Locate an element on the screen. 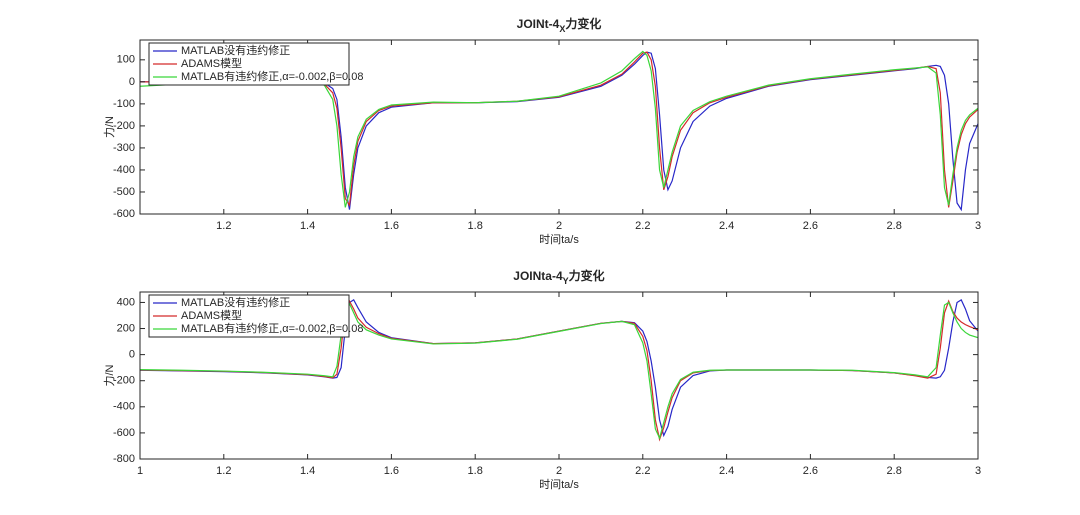  y-tick-label: -100 is located at coordinates (124, 104).